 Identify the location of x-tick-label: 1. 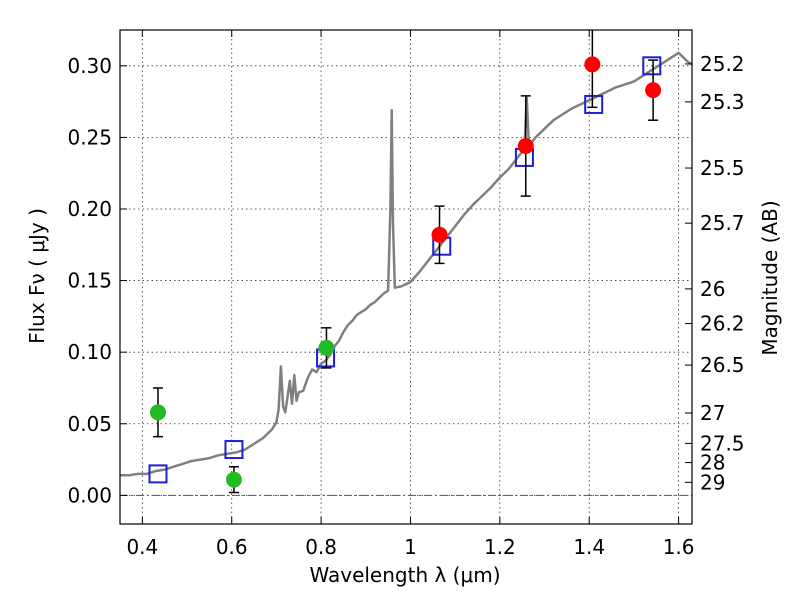
(410, 547).